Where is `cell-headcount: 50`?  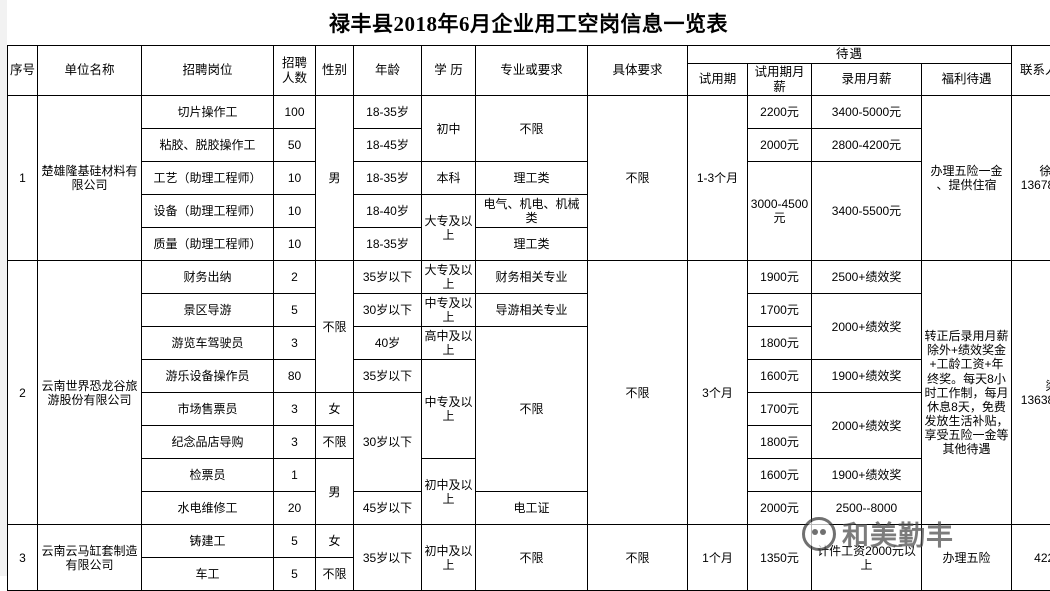 cell-headcount: 50 is located at coordinates (295, 145).